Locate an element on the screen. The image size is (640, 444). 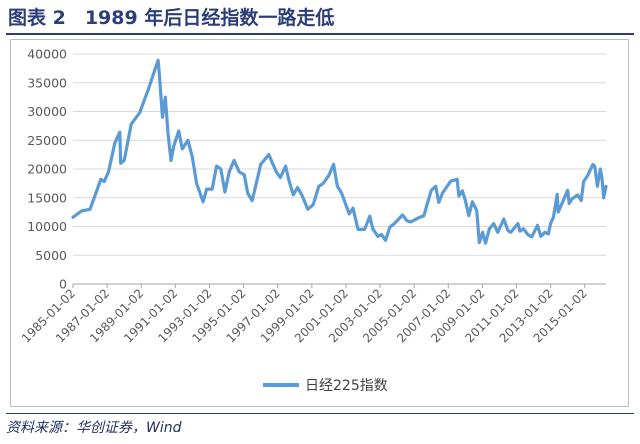
axes is located at coordinates (339, 285).